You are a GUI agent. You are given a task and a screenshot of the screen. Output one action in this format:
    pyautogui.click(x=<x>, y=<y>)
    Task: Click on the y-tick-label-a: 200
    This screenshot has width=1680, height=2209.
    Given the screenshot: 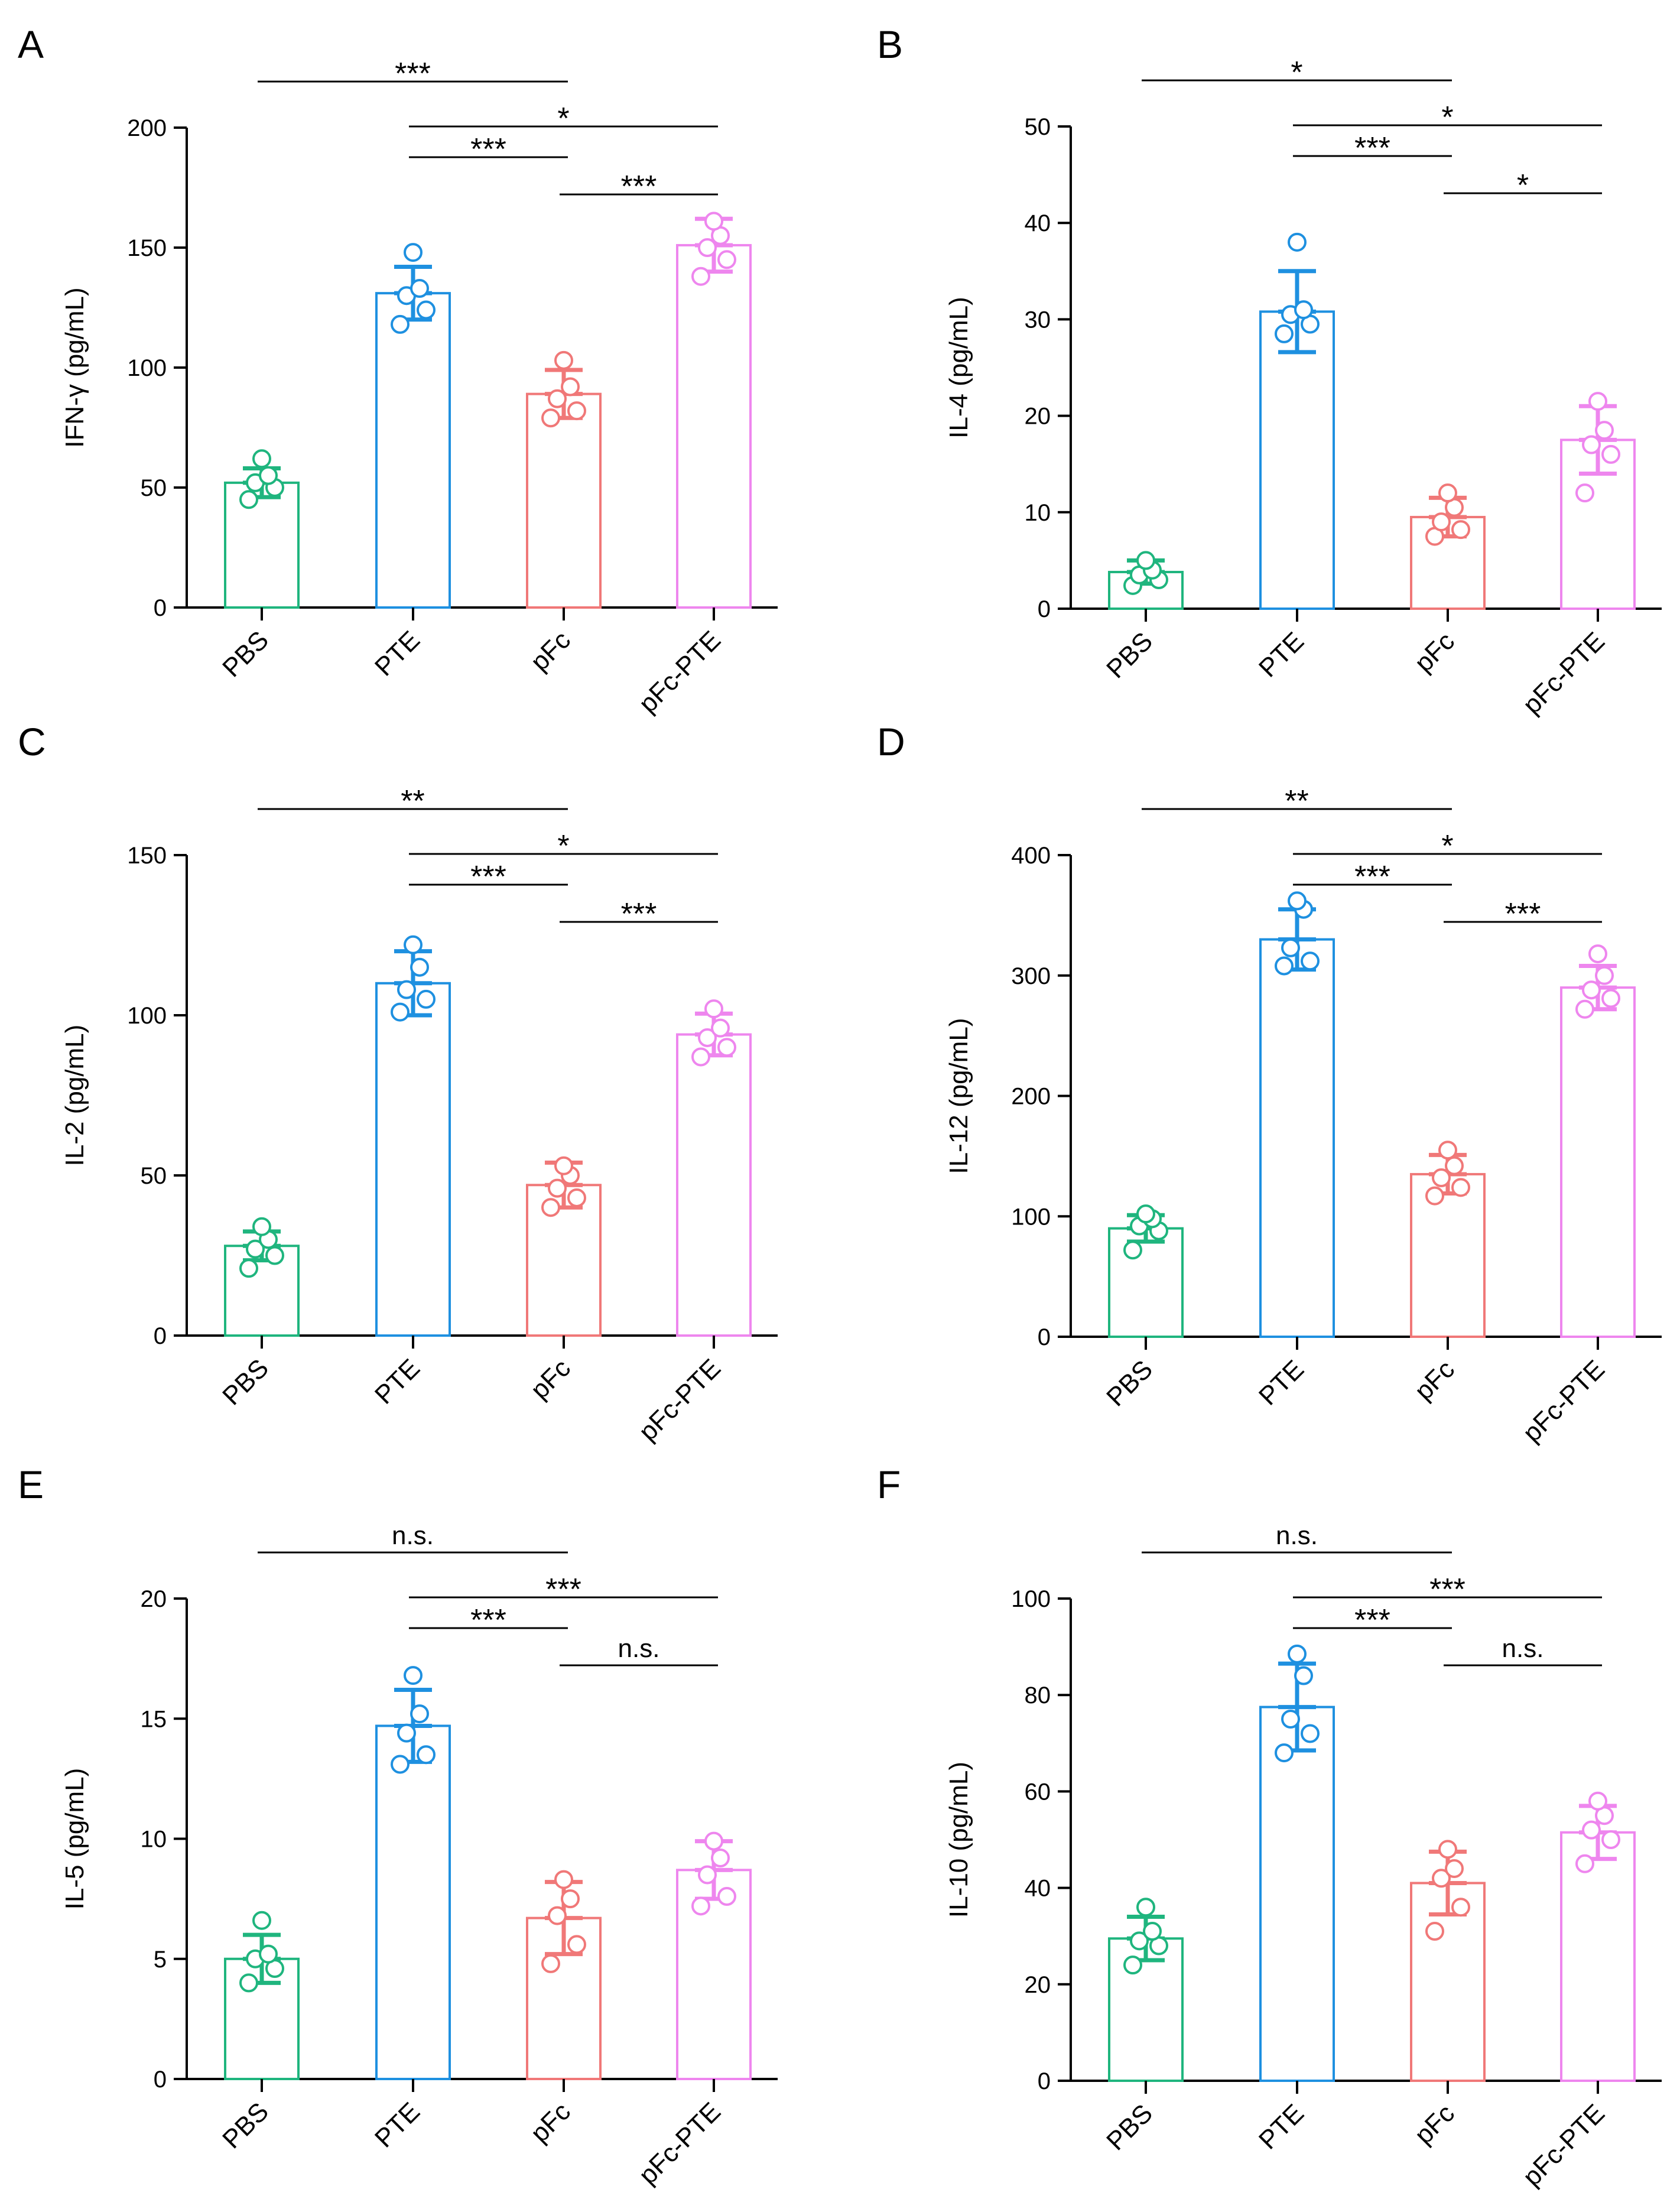 What is the action you would take?
    pyautogui.click(x=147, y=128)
    